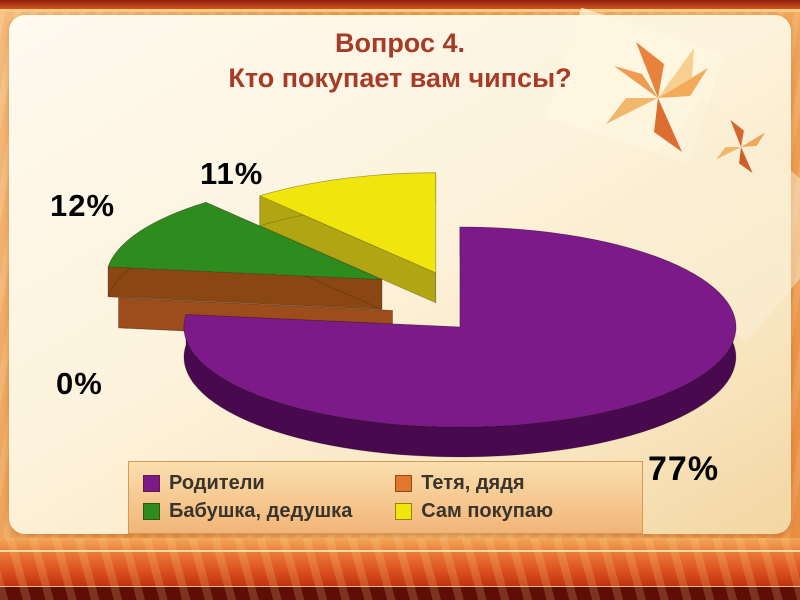 The image size is (800, 600). Describe the element at coordinates (83, 205) in the screenshot. I see `data-label-grandparents: 12%` at that location.